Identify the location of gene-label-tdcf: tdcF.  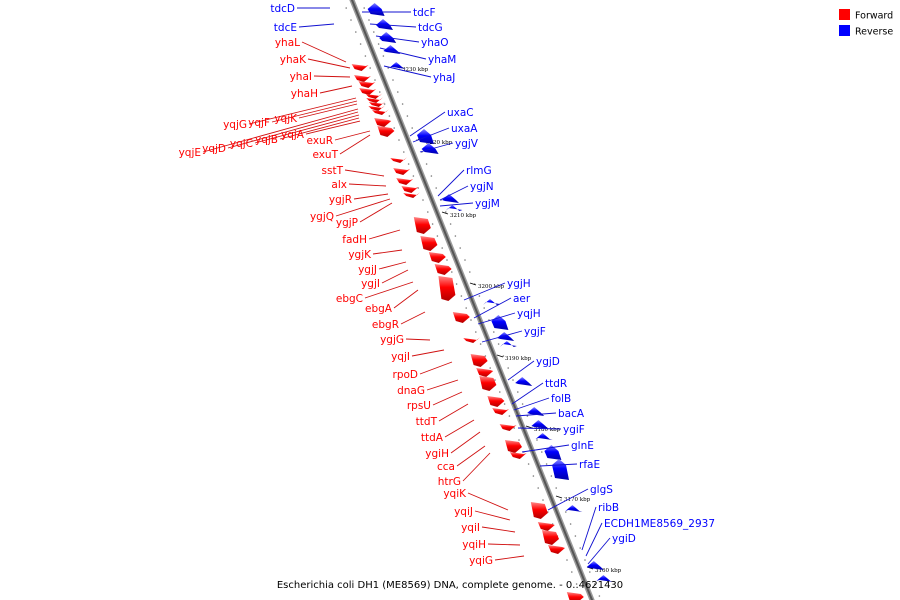
(424, 13).